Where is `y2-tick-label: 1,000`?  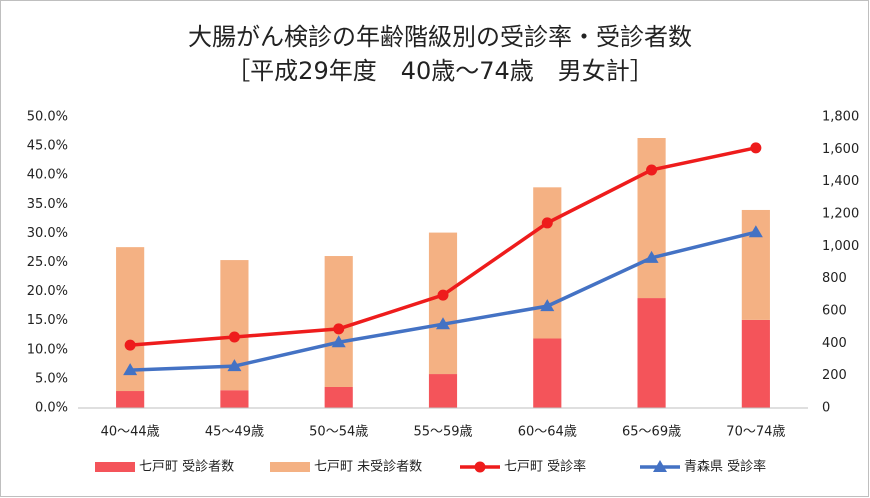
y2-tick-label: 1,000 is located at coordinates (840, 246).